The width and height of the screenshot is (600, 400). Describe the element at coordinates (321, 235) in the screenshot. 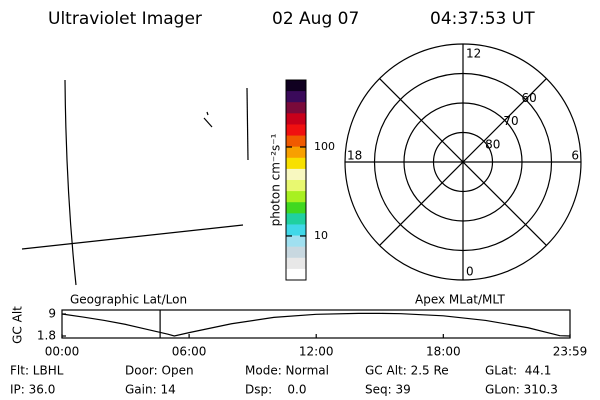

I see `tick-label: 10` at that location.